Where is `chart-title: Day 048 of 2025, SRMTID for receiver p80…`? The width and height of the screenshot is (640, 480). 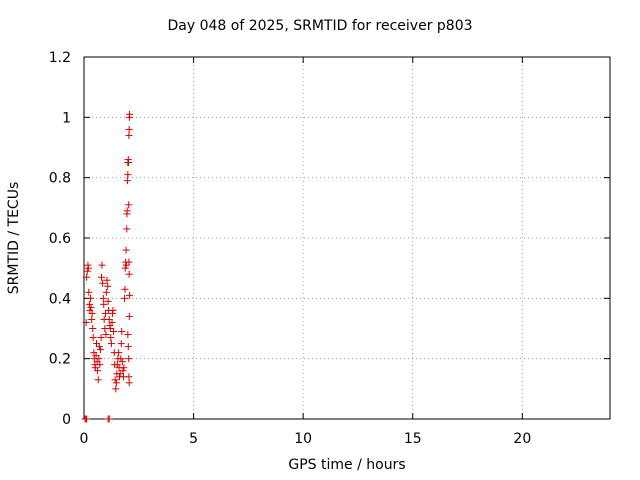
chart-title: Day 048 of 2025, SRMTID for receiver p80… is located at coordinates (320, 26).